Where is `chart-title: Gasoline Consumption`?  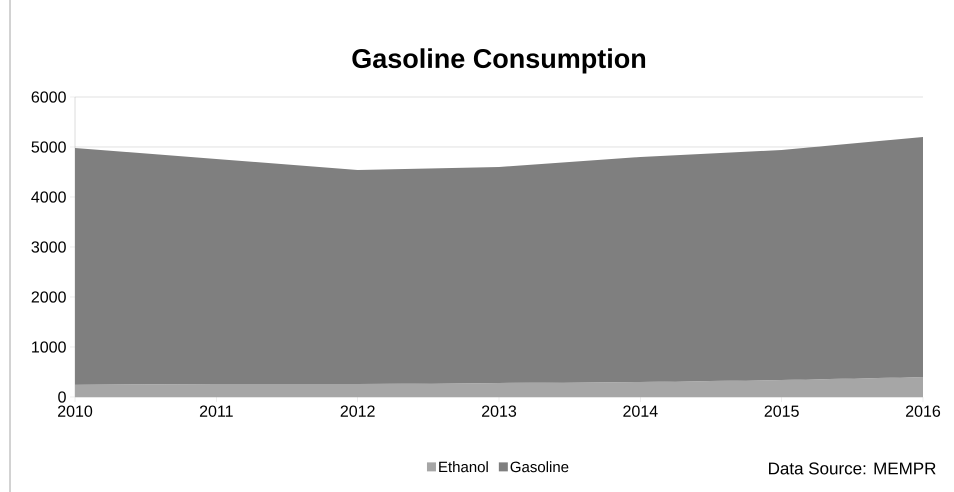
chart-title: Gasoline Consumption is located at coordinates (499, 61).